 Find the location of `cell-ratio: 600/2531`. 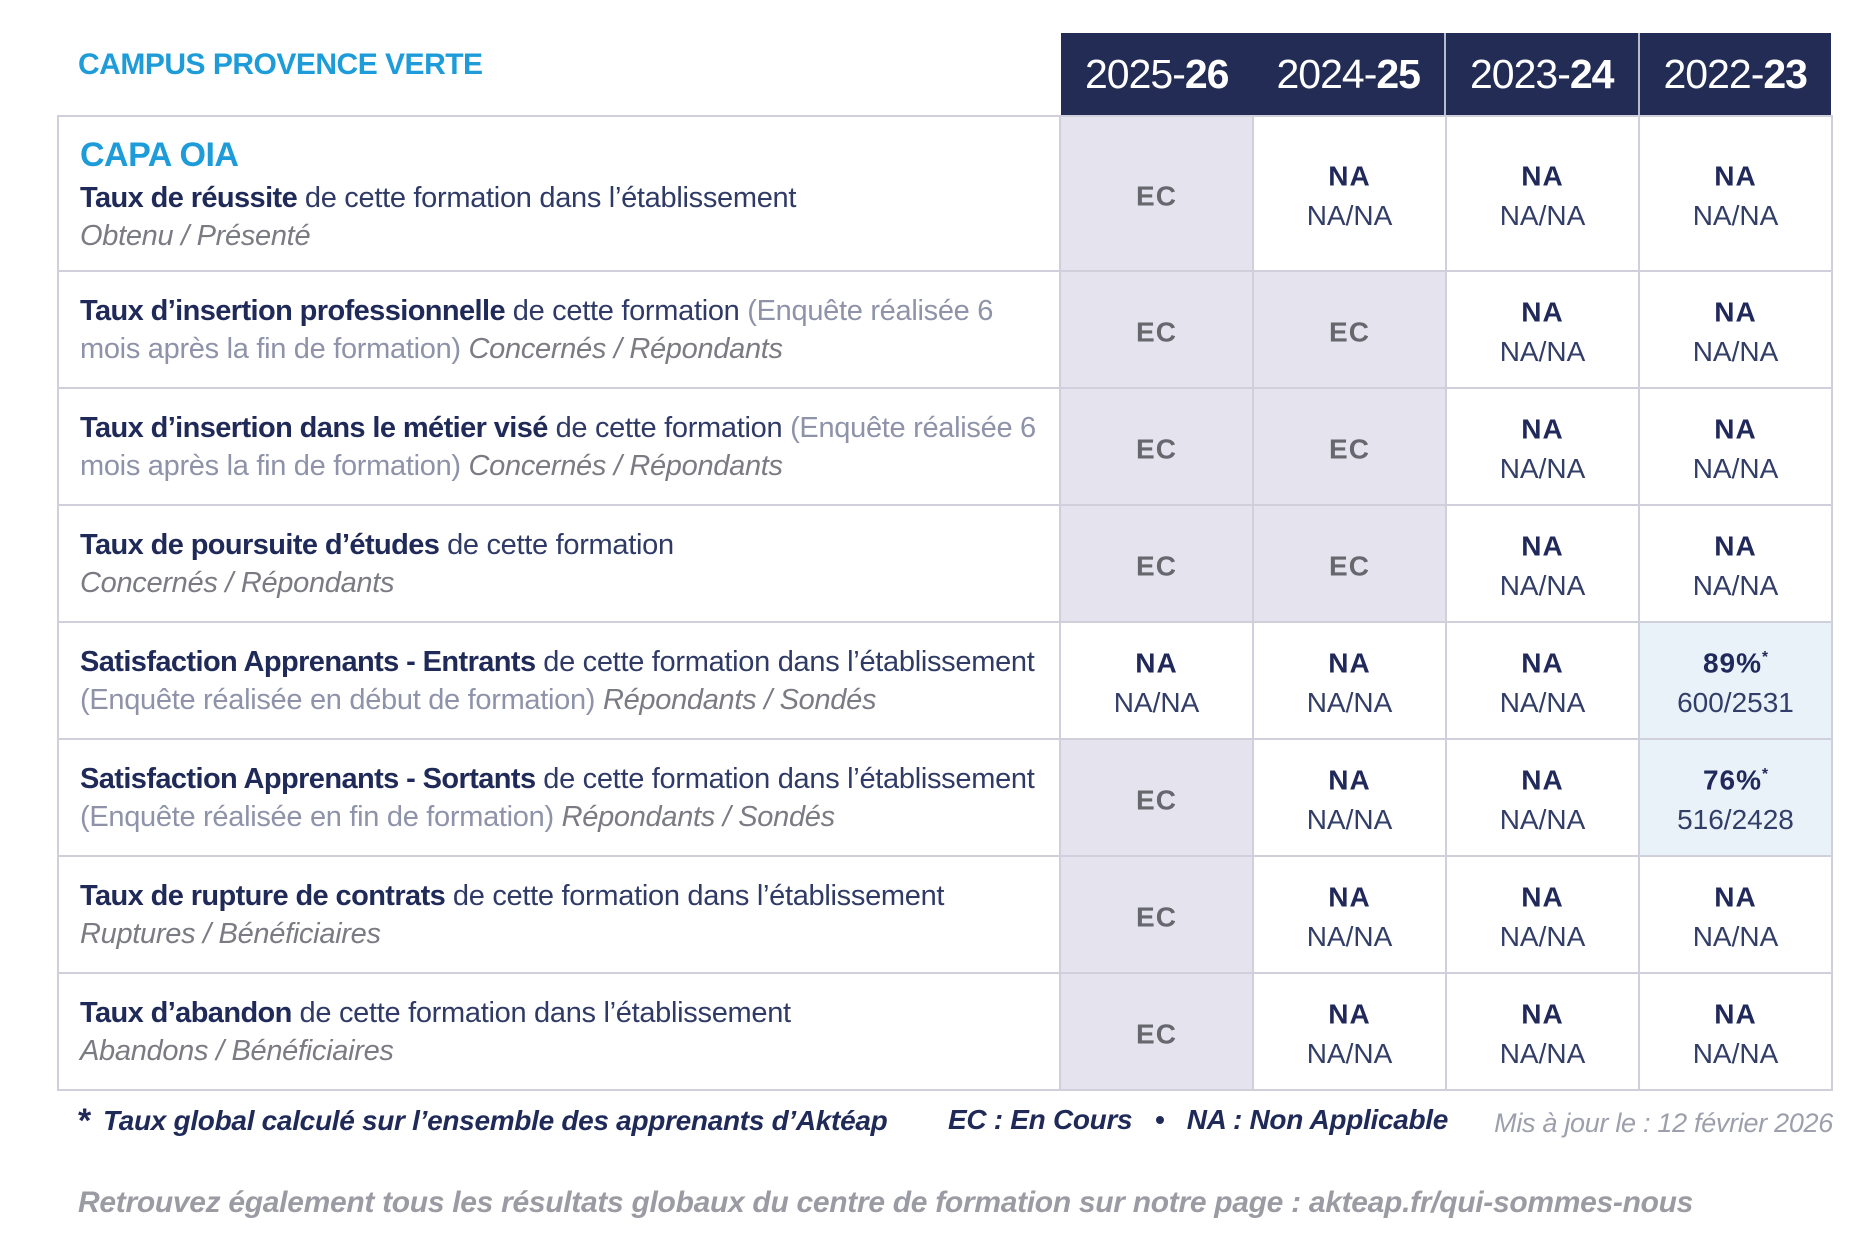

cell-ratio: 600/2531 is located at coordinates (1735, 703).